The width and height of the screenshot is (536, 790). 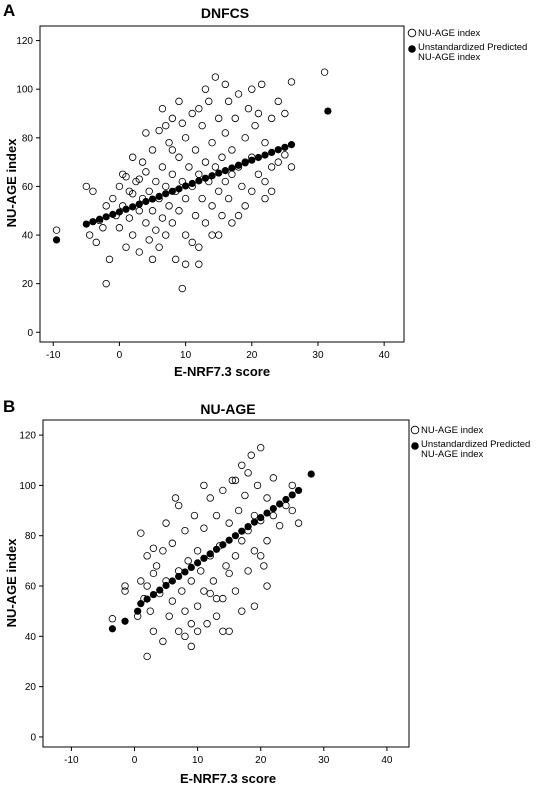 What do you see at coordinates (385, 355) in the screenshot?
I see `panel-a-x-tick-label: 40` at bounding box center [385, 355].